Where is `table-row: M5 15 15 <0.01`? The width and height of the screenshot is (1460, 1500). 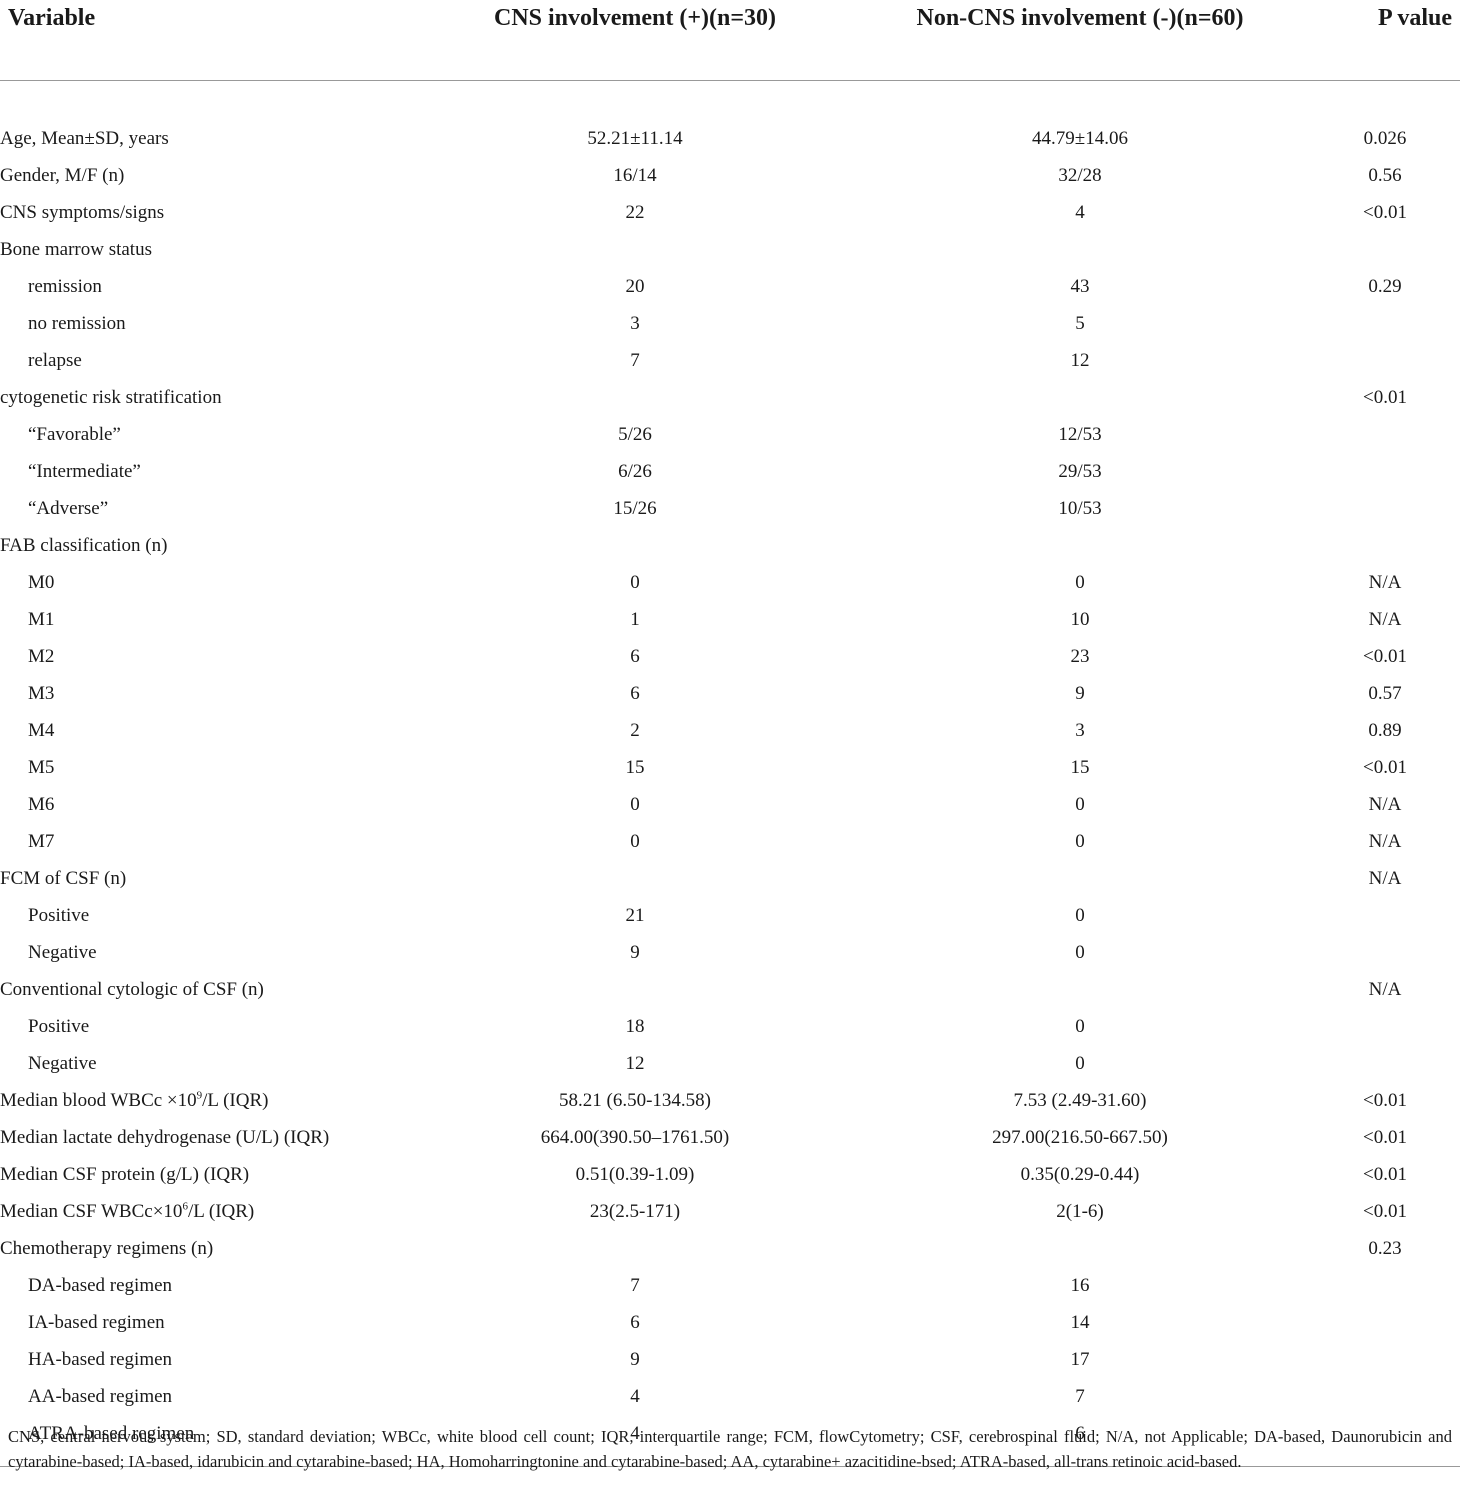
table-row: M5 15 15 <0.01 is located at coordinates (730, 767).